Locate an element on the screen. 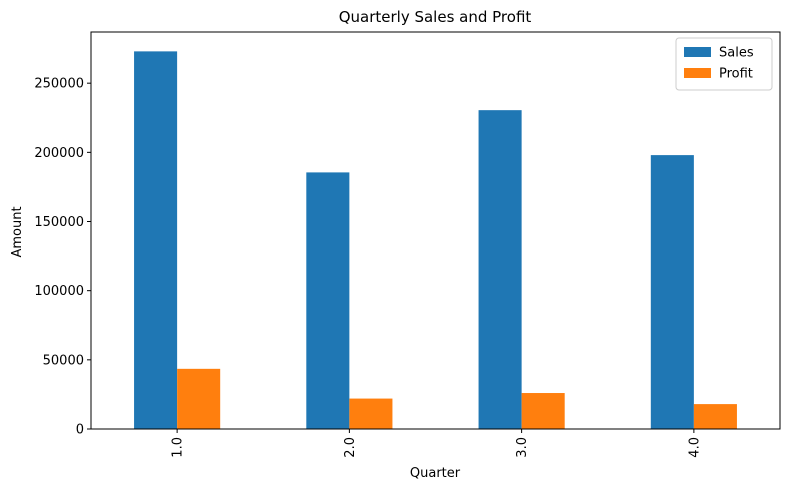 This screenshot has width=790, height=490. y-tick-label-2: 100000 is located at coordinates (59, 291).